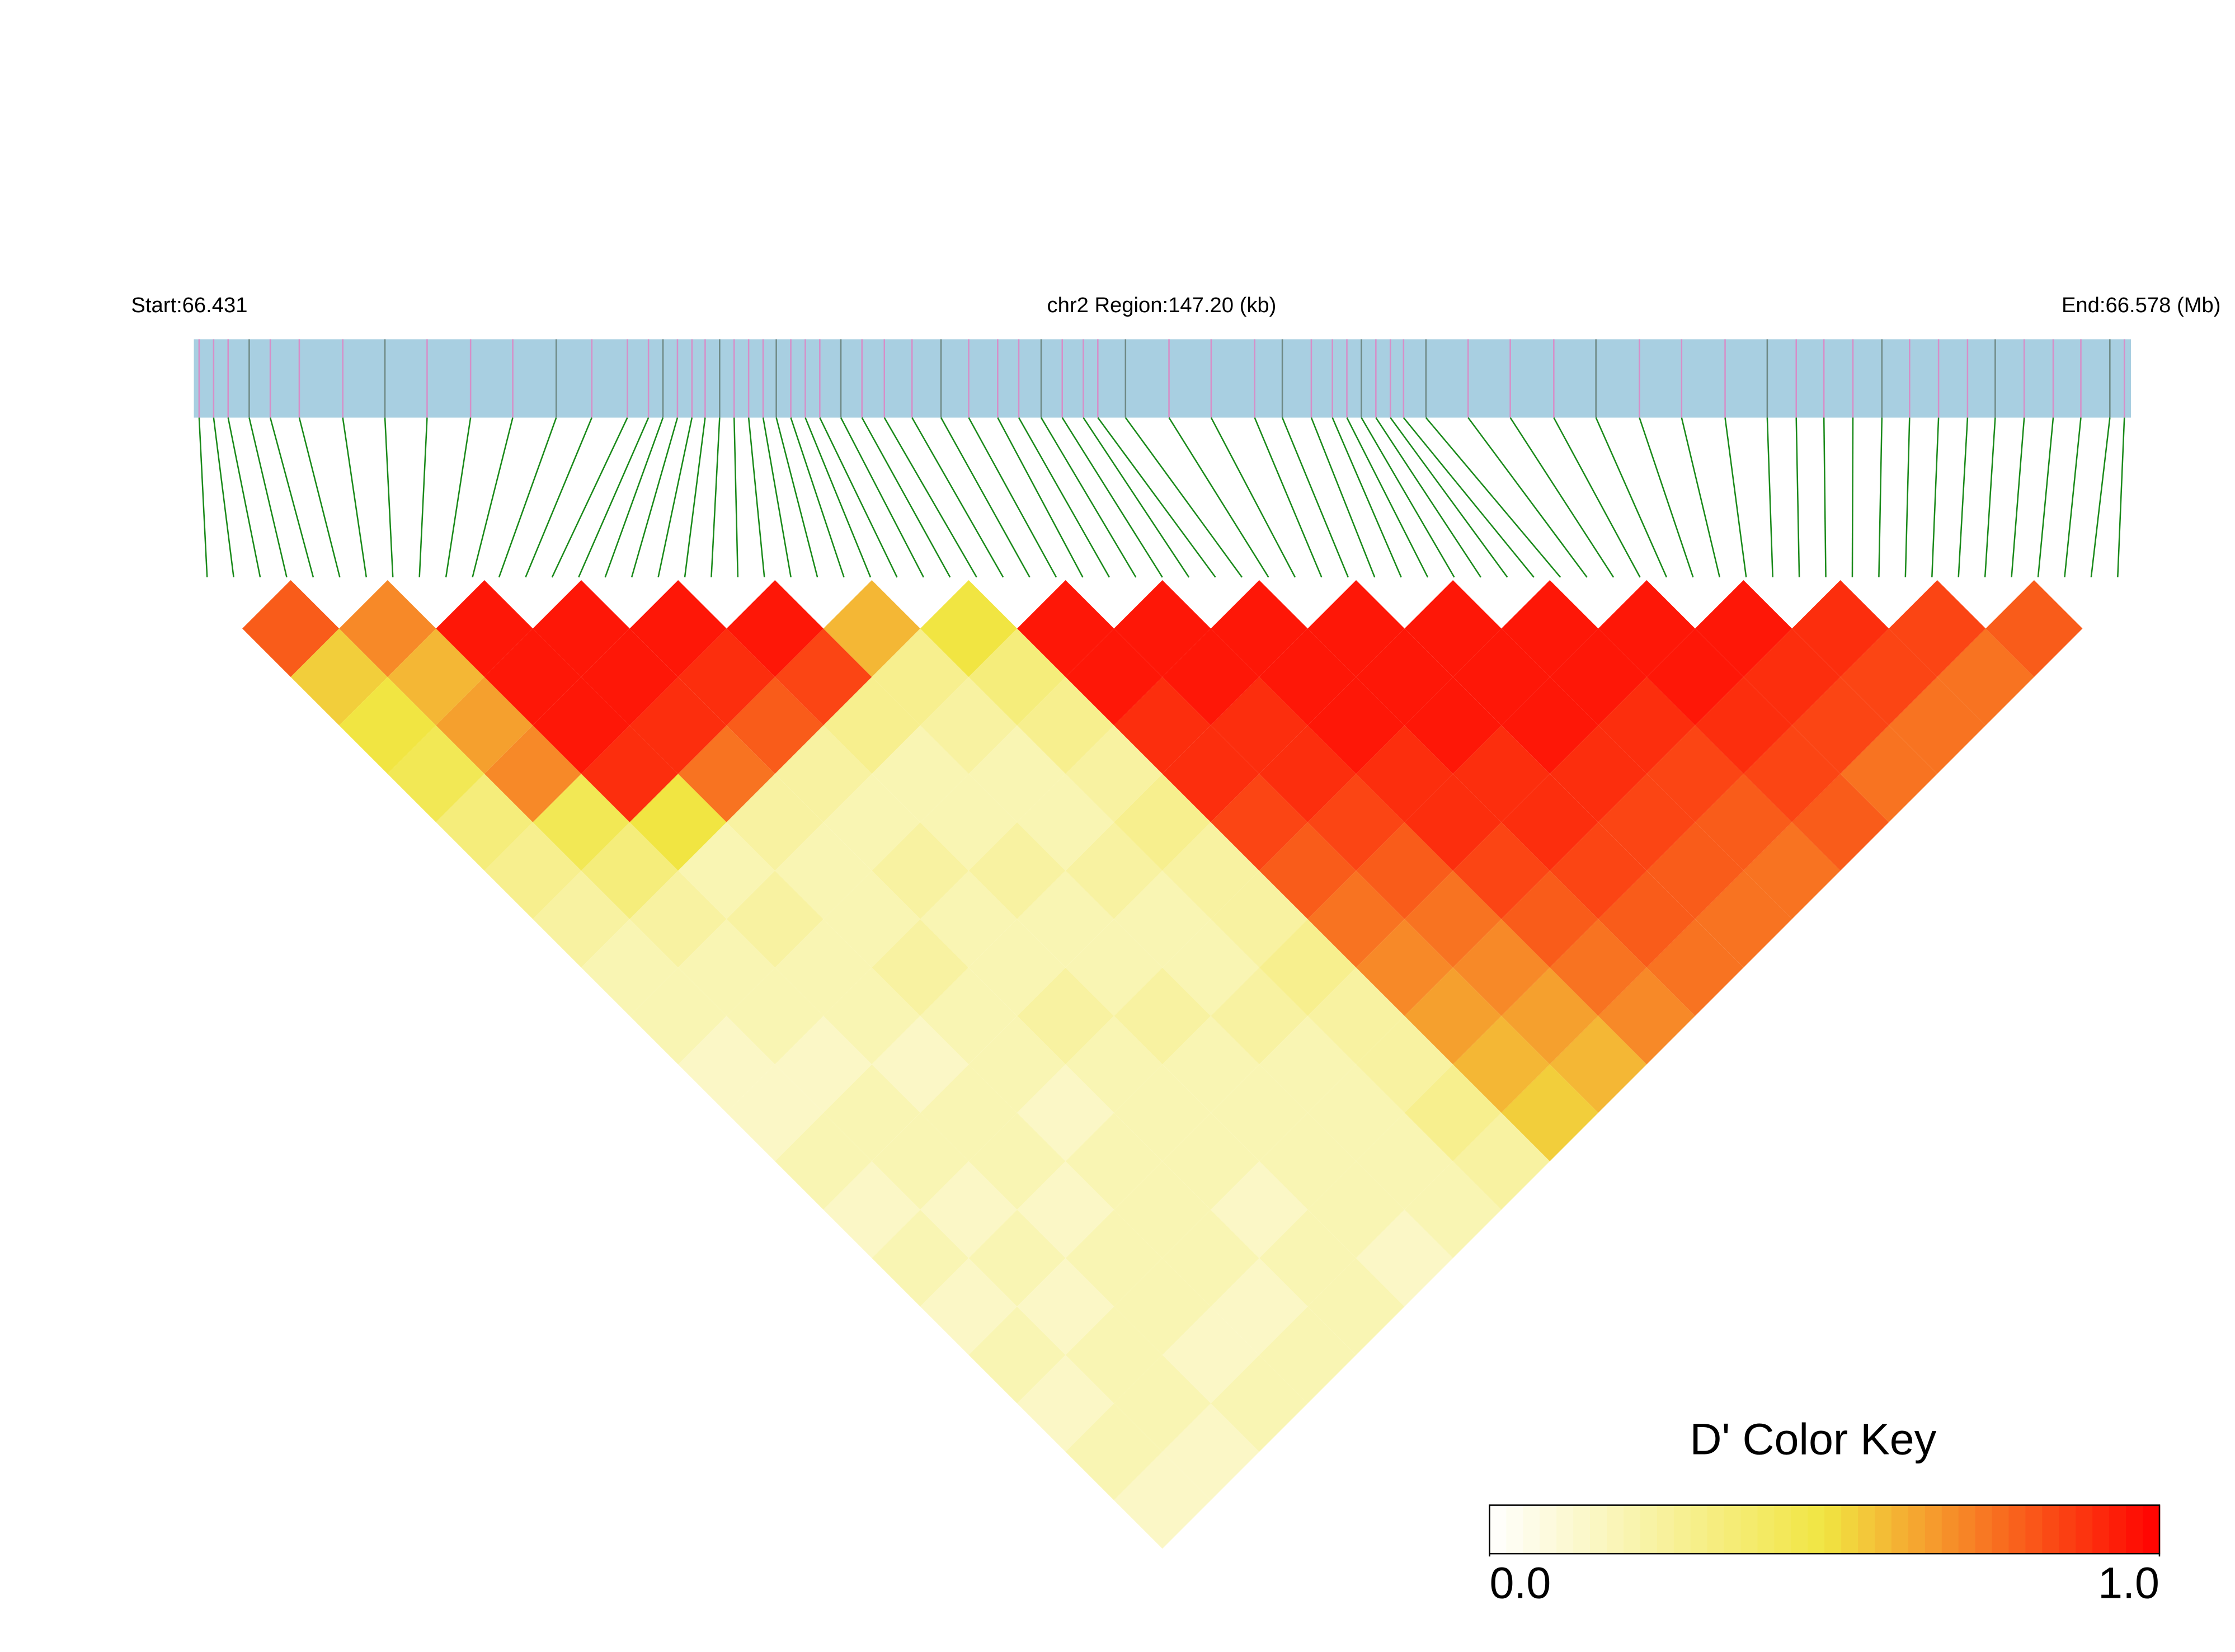 The width and height of the screenshot is (2235, 1652). I want to click on color-key-frame, so click(1825, 1529).